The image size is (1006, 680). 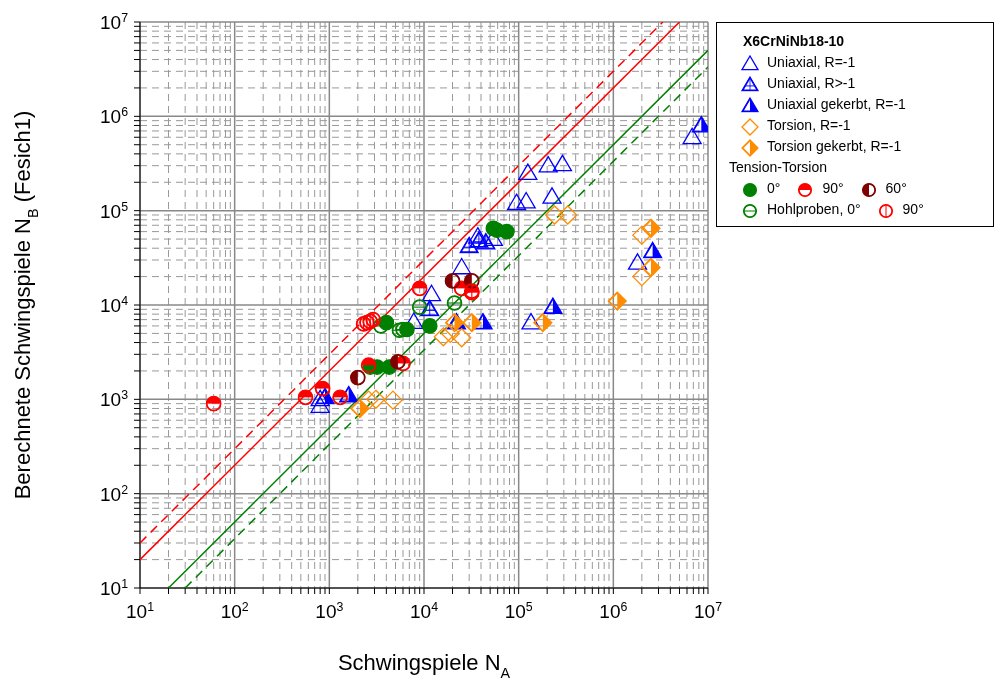 What do you see at coordinates (424, 665) in the screenshot?
I see `x-axis-title: Schwingspiele N$_{A}$` at bounding box center [424, 665].